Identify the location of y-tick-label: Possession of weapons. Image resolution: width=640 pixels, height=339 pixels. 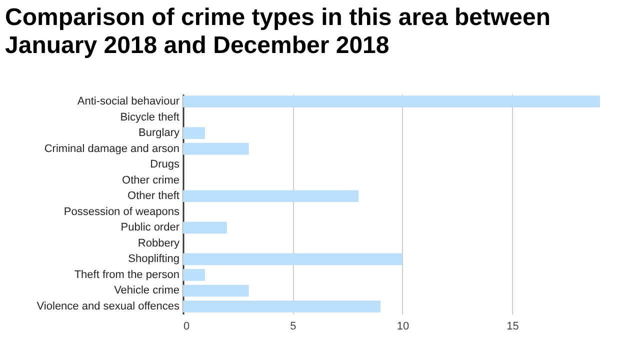
(122, 212).